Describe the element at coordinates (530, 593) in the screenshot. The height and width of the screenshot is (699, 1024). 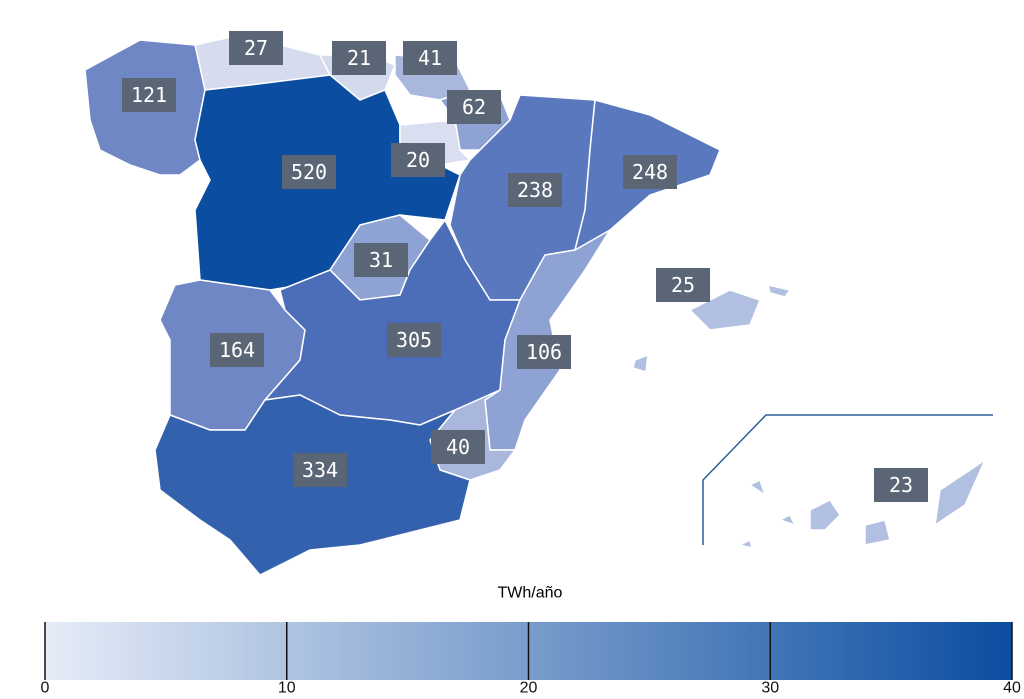
I see `legend-title: TWh/año` at that location.